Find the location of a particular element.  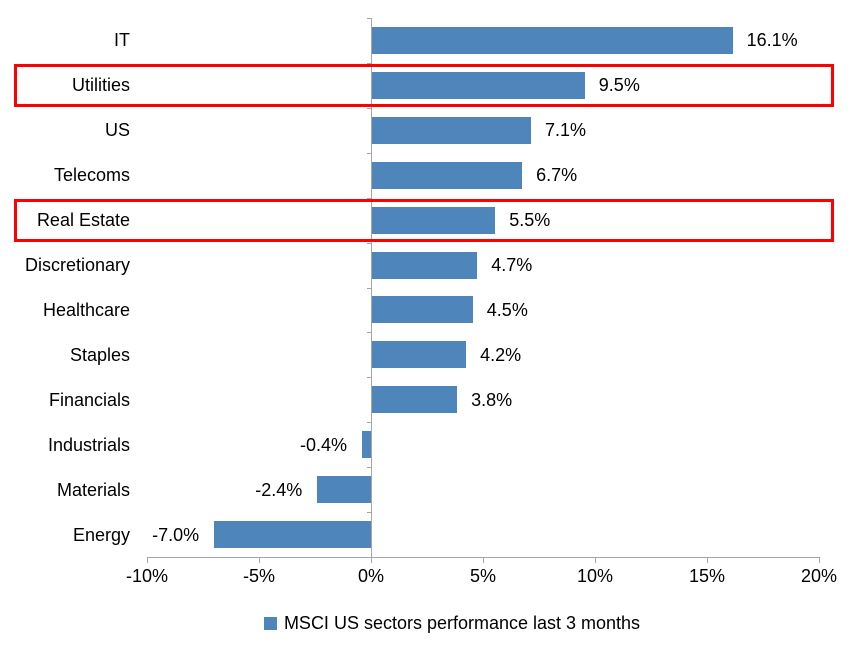

category-label: Energy is located at coordinates (101, 534).